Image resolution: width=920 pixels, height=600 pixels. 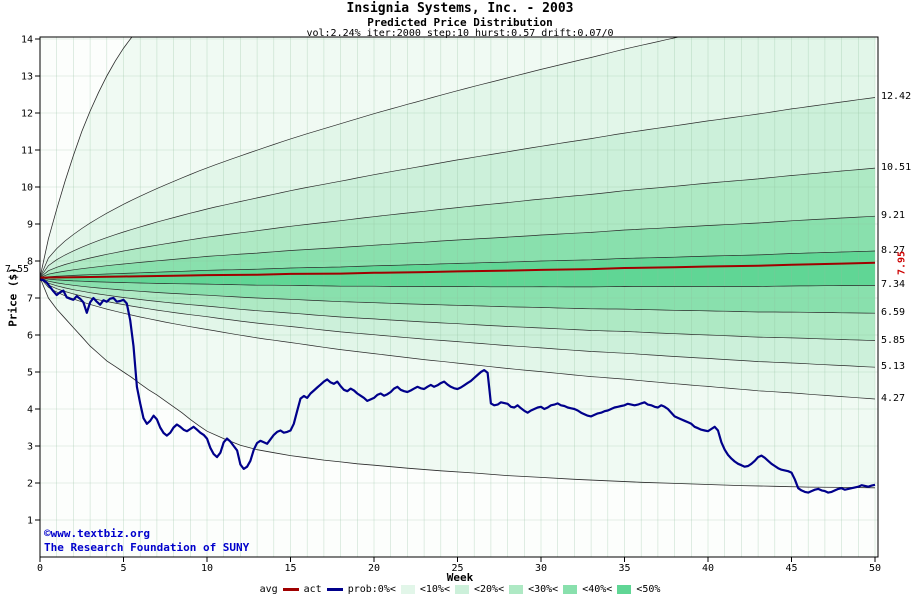 I want to click on x-tick-label: 5, so click(x=123, y=568).